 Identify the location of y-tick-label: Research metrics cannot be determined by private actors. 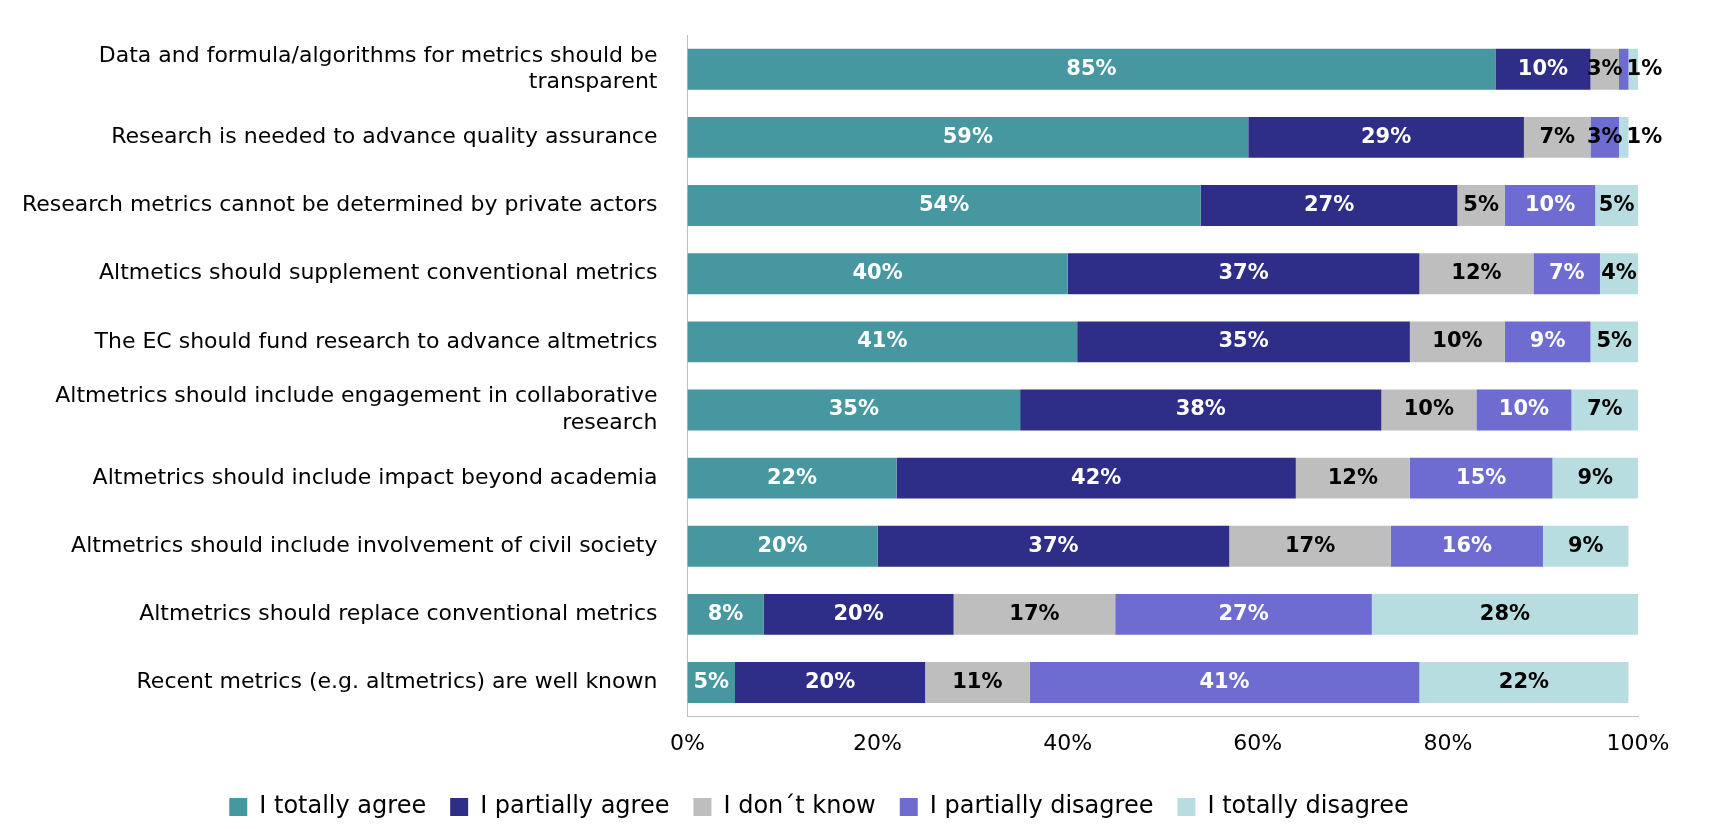
(340, 204).